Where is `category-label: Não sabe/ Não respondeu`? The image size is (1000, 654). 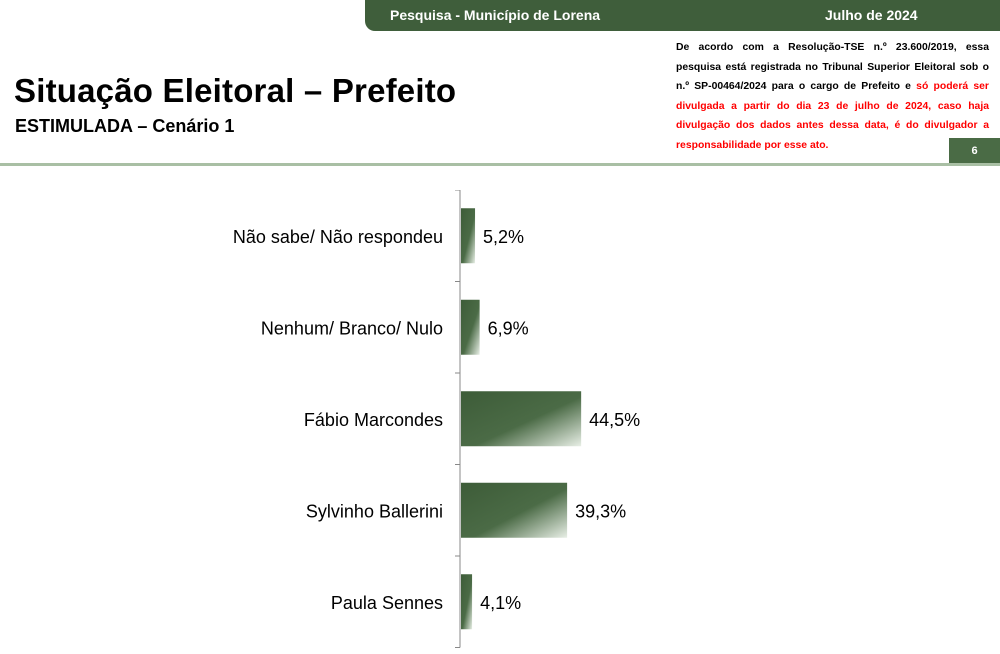 category-label: Não sabe/ Não respondeu is located at coordinates (338, 237).